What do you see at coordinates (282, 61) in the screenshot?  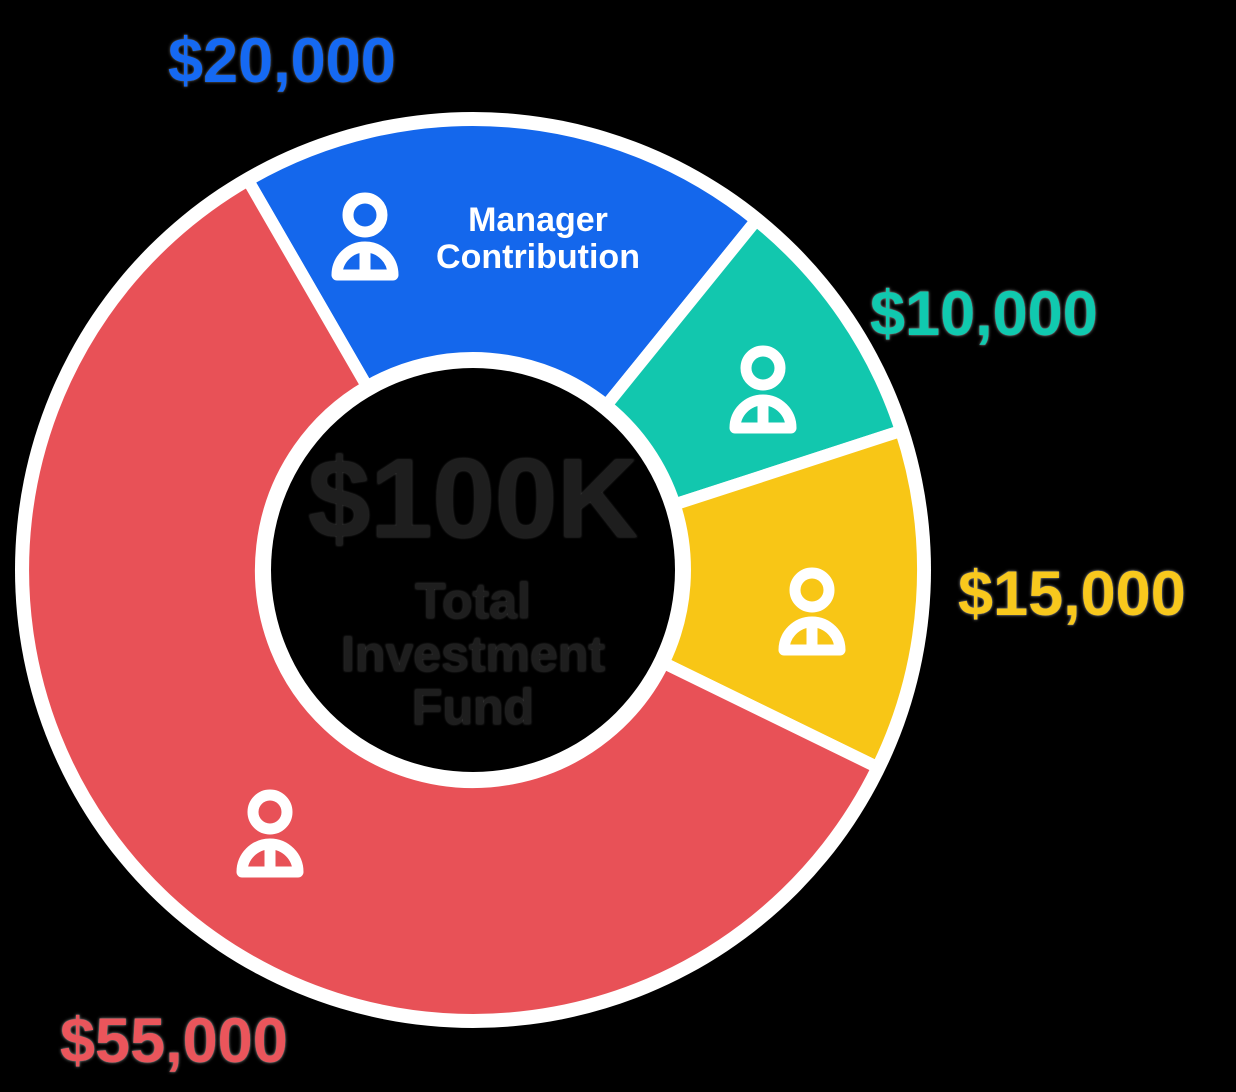 I see `value-label-20k: $20,000` at bounding box center [282, 61].